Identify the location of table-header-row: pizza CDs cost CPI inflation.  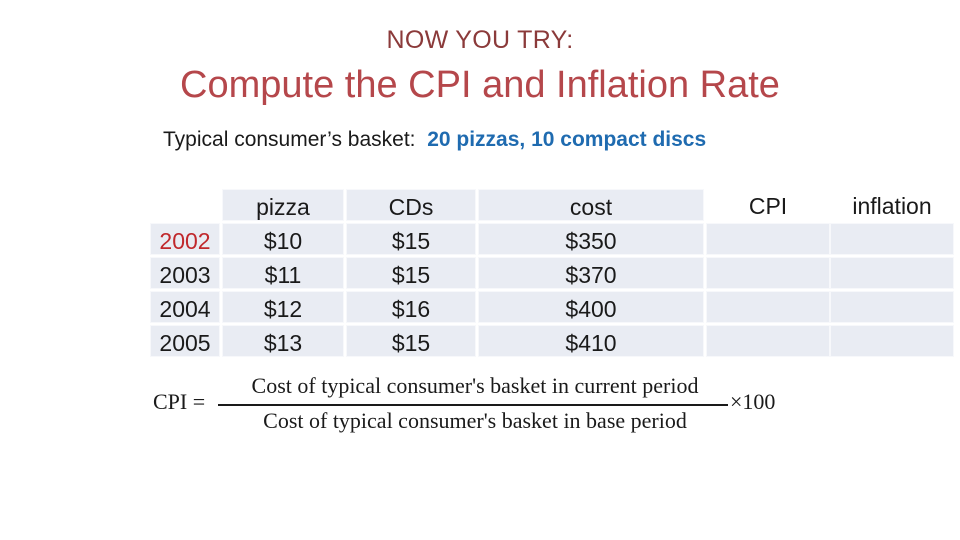
(541, 206).